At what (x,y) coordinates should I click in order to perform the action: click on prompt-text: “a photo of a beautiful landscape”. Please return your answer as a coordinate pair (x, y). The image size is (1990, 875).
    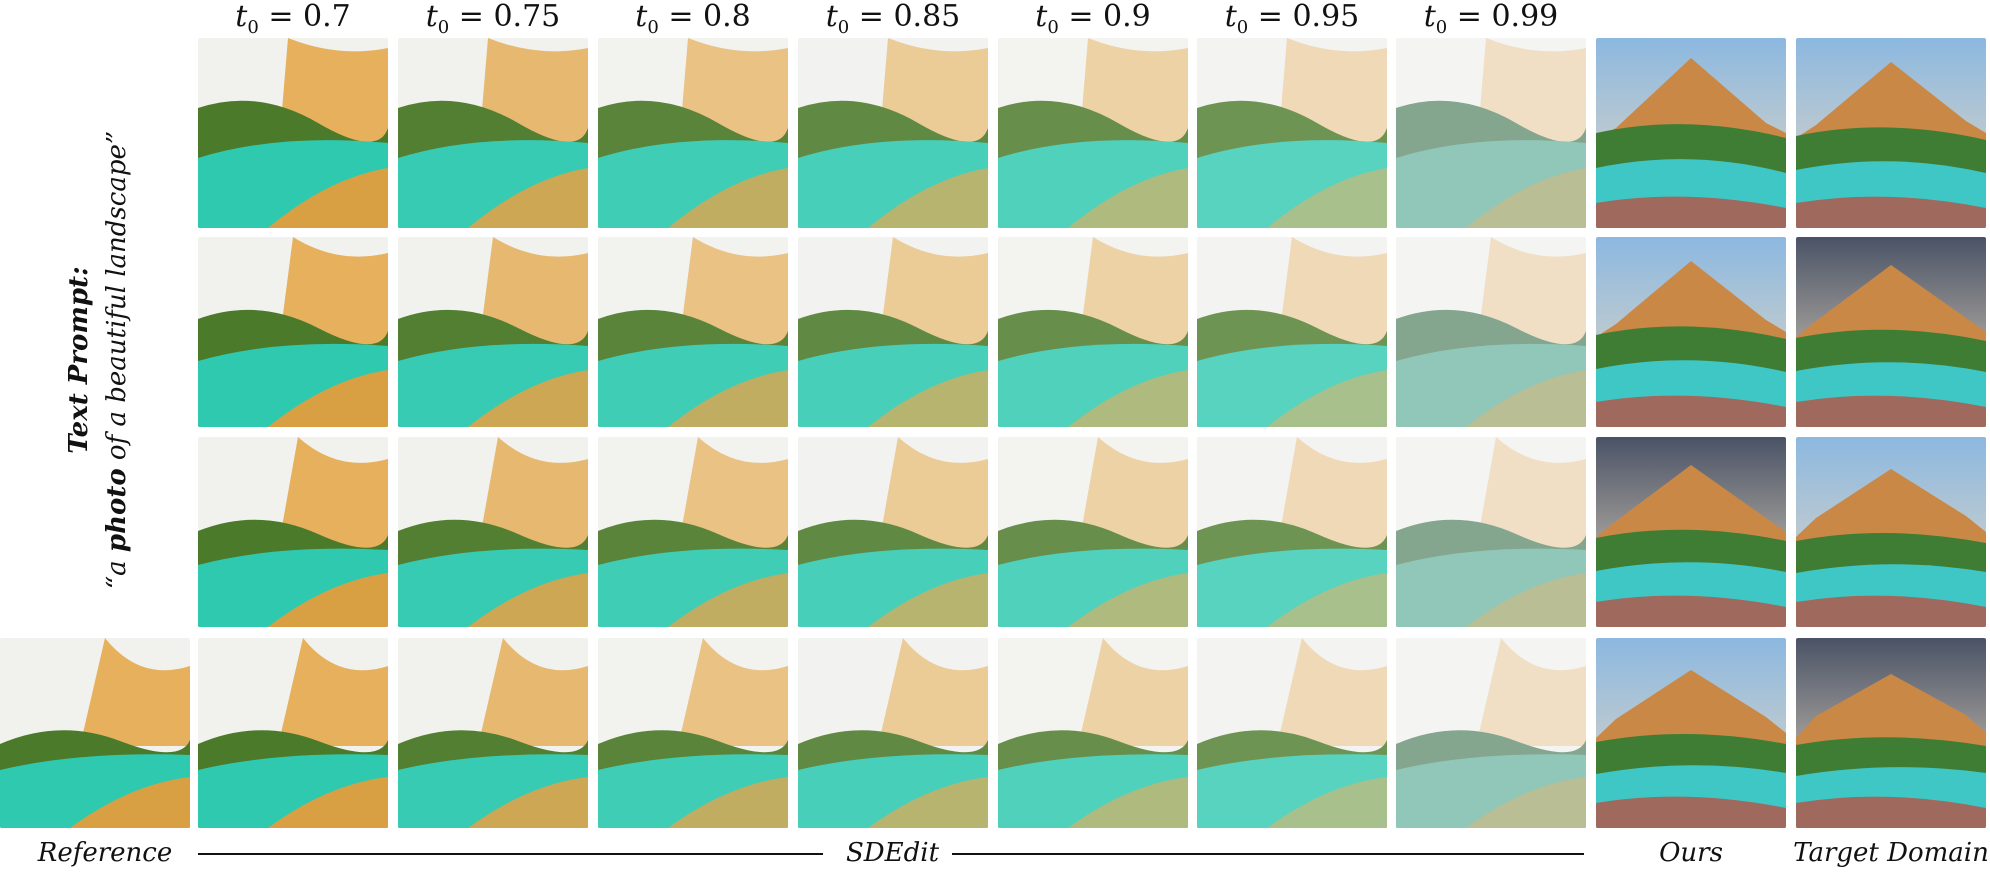
    Looking at the image, I should click on (117, 360).